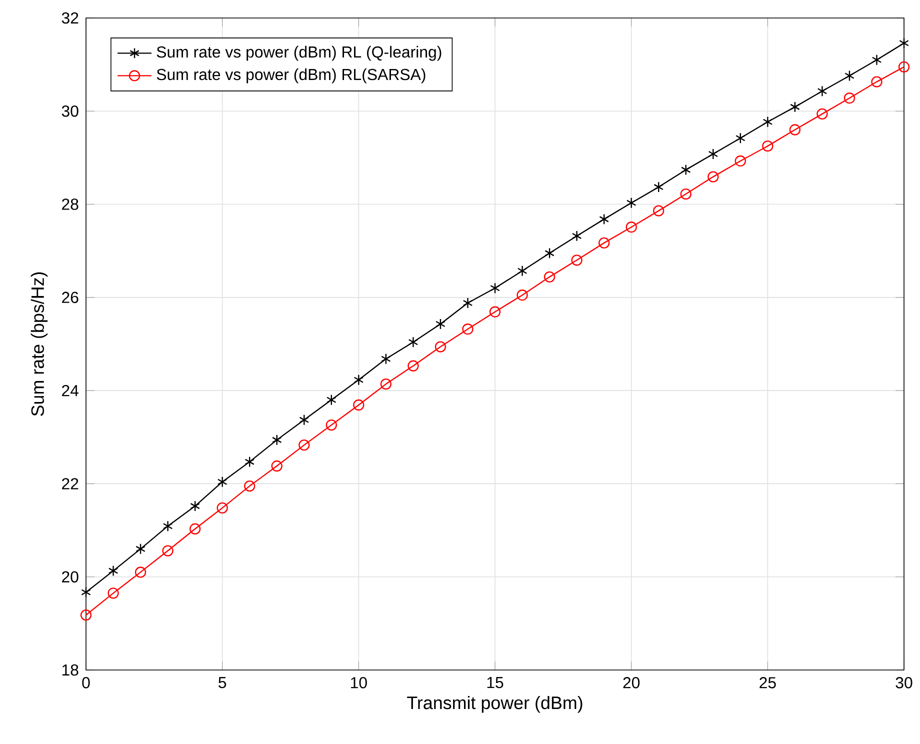 This screenshot has height=744, width=920. I want to click on y-tick-label: 32, so click(70, 18).